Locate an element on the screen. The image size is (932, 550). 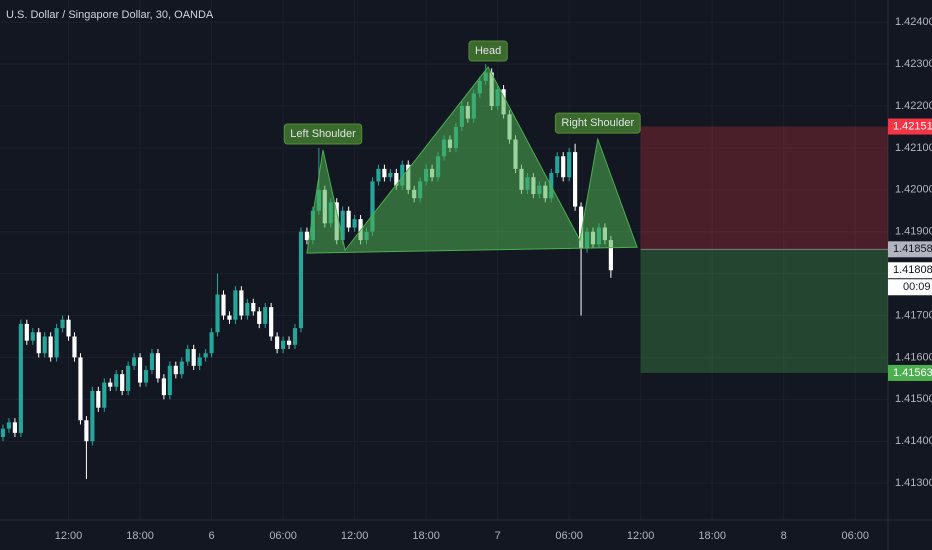
y-tick-label: 1.41500 is located at coordinates (913, 399).